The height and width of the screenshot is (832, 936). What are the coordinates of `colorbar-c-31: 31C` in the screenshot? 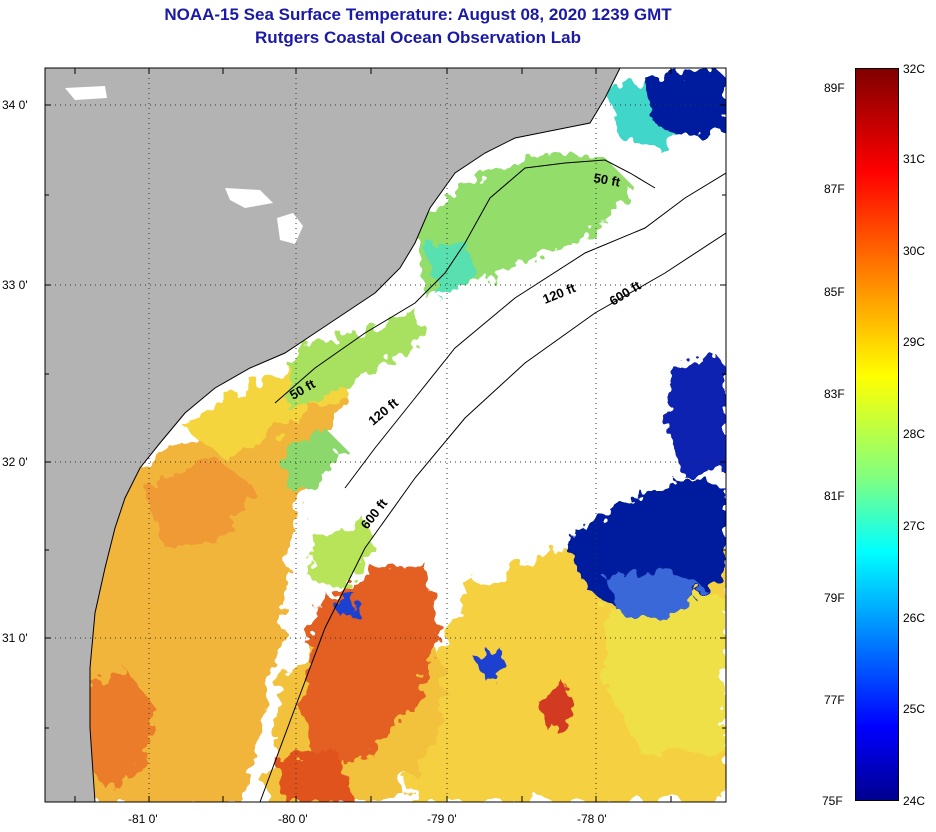 It's located at (914, 159).